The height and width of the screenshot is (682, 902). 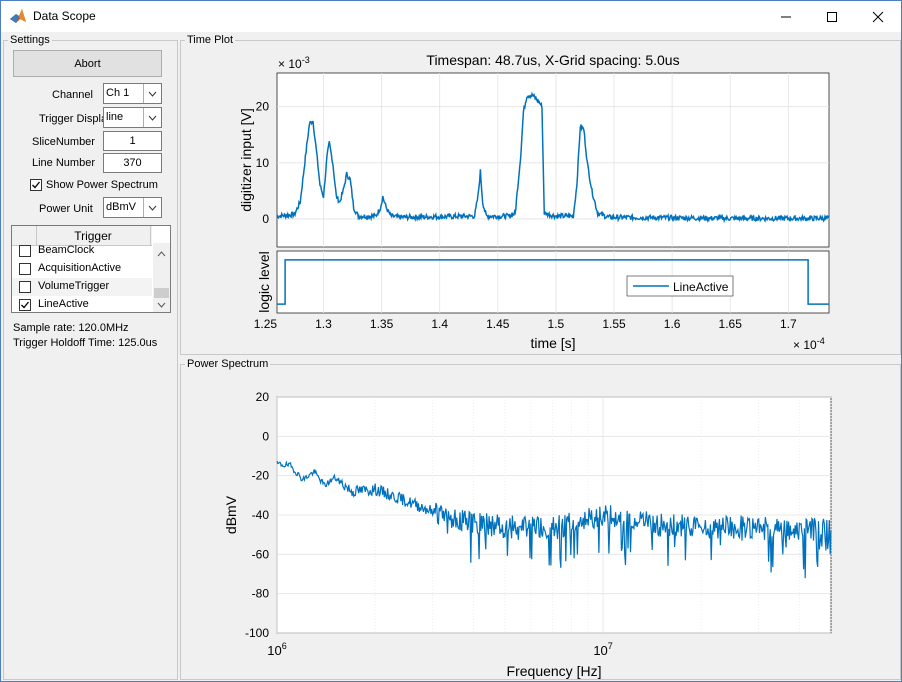 I want to click on y-tick-label: 10, so click(x=263, y=163).